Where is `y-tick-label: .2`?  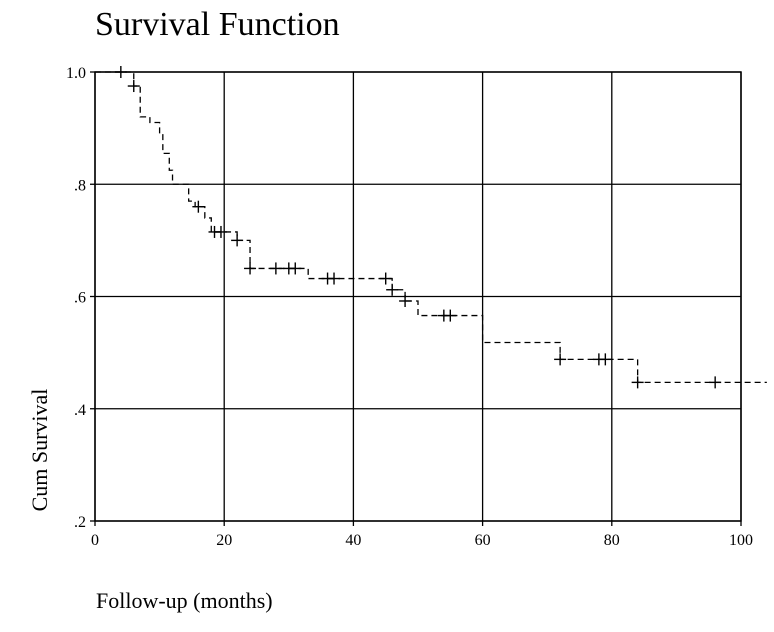
y-tick-label: .2 is located at coordinates (80, 522).